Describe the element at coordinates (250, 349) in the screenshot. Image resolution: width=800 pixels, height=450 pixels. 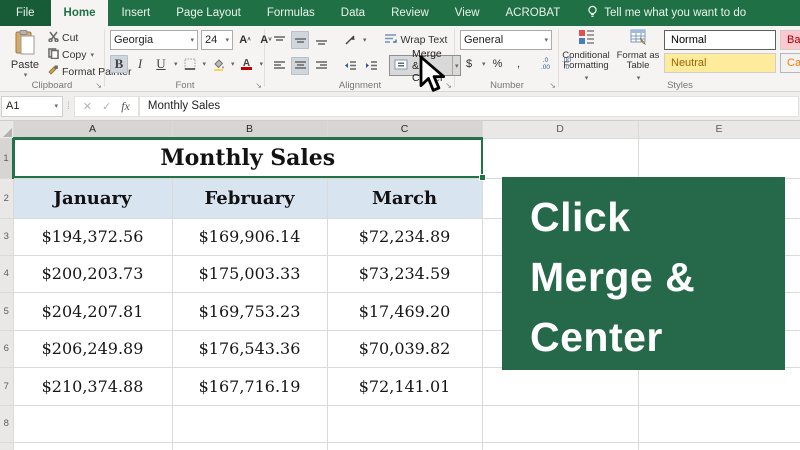
I see `cell-b6: $176,543.36` at that location.